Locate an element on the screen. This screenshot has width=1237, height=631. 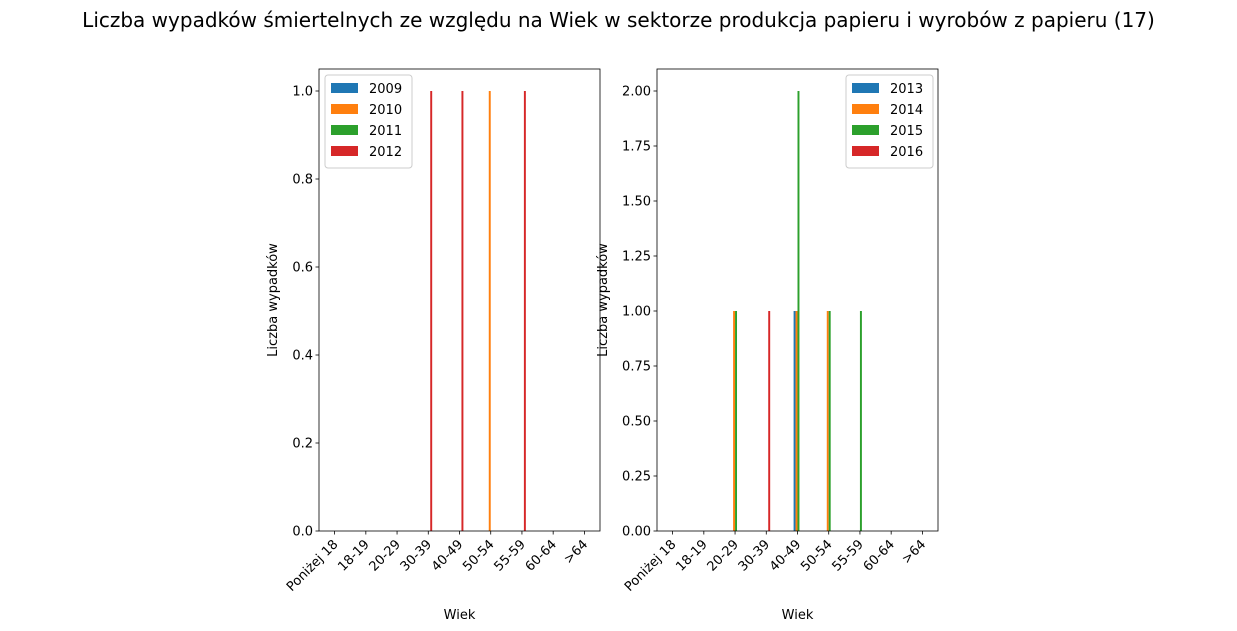
legend-label: 2015 is located at coordinates (906, 131).